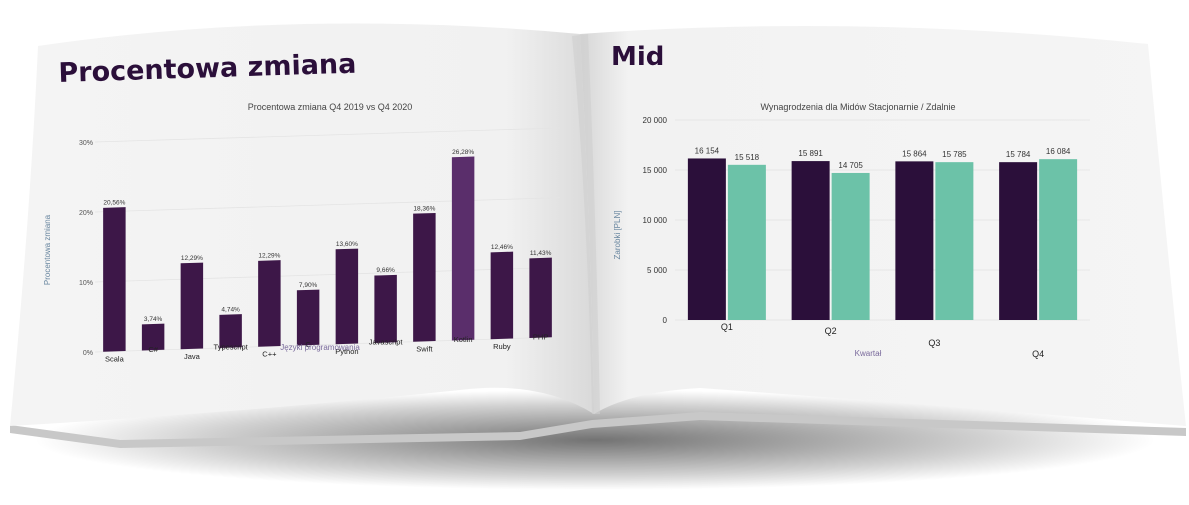 This screenshot has width=1189, height=505. Describe the element at coordinates (665, 320) in the screenshot. I see `right-y-tick-label: 0` at that location.